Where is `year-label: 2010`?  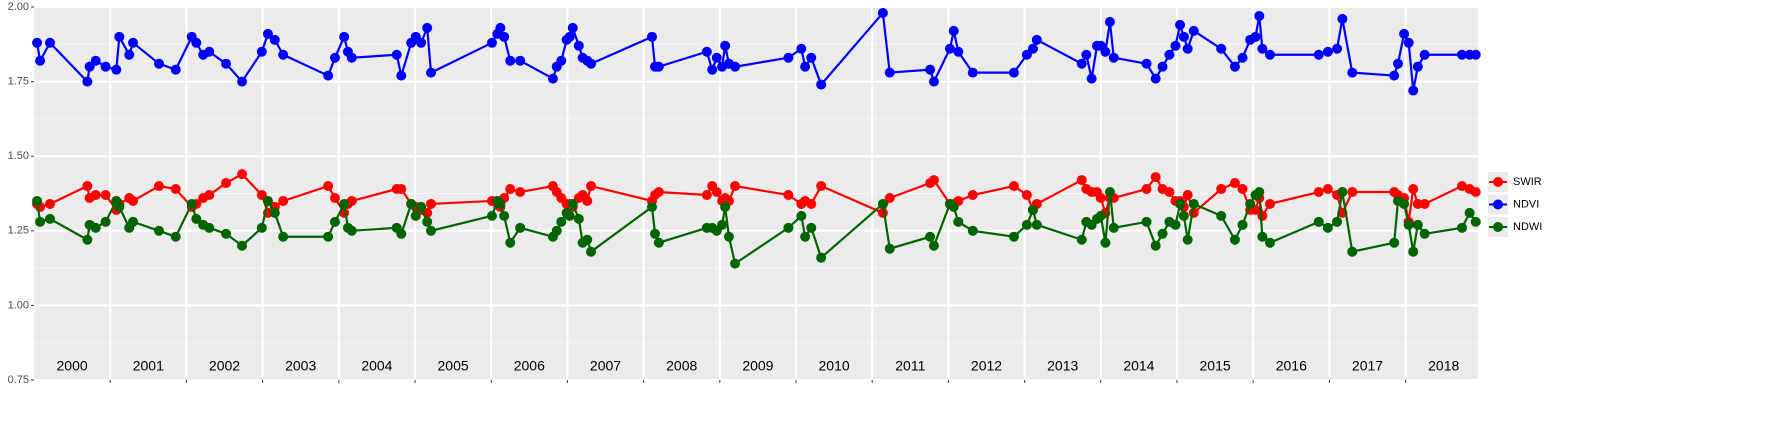 year-label: 2010 is located at coordinates (834, 366).